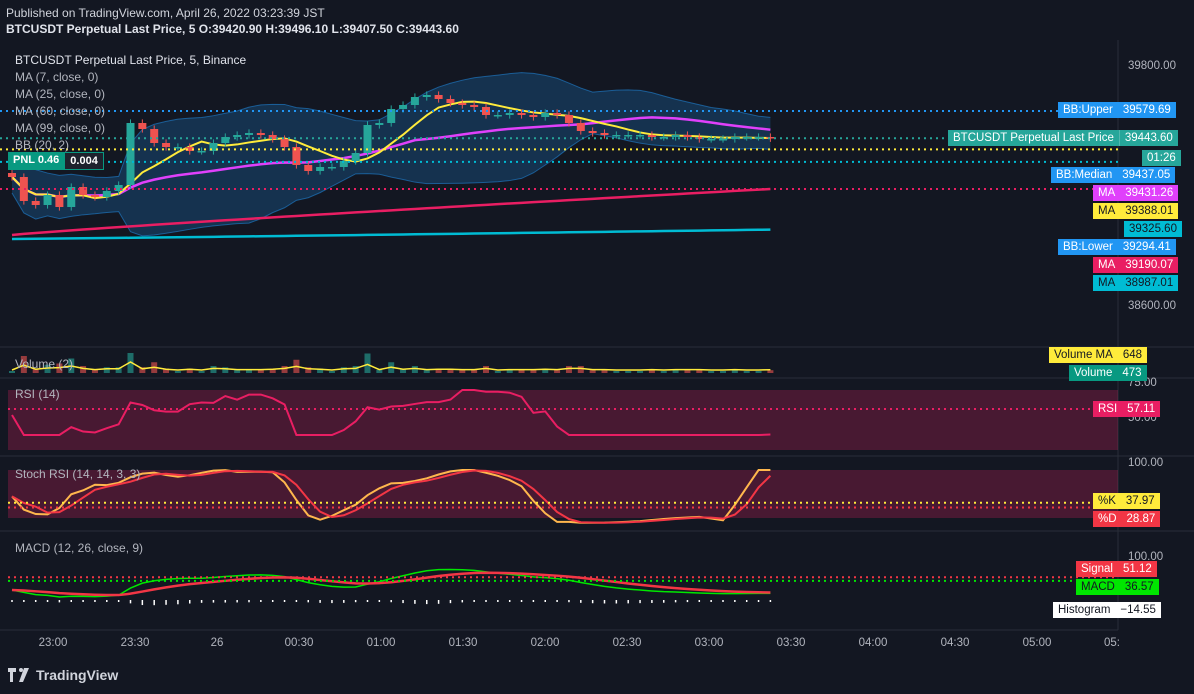 The image size is (1194, 694). What do you see at coordinates (56, 161) in the screenshot?
I see `pnl-badge: PNL 0.46 0.004` at bounding box center [56, 161].